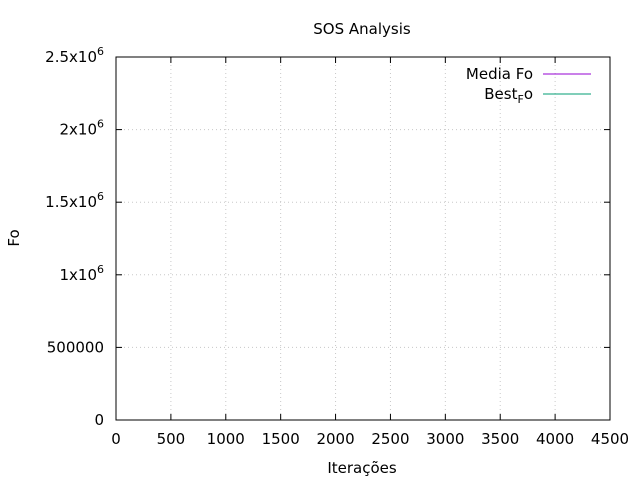 This screenshot has height=480, width=640. What do you see at coordinates (226, 439) in the screenshot?
I see `x-tick-label: 1000` at bounding box center [226, 439].